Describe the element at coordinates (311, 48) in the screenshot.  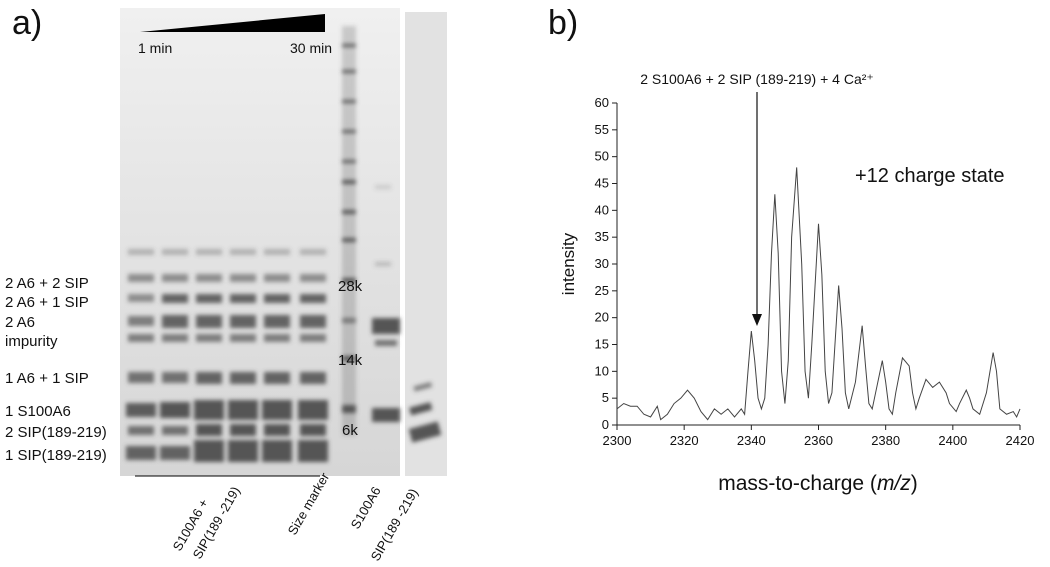
I see `time-end: 30 min` at that location.